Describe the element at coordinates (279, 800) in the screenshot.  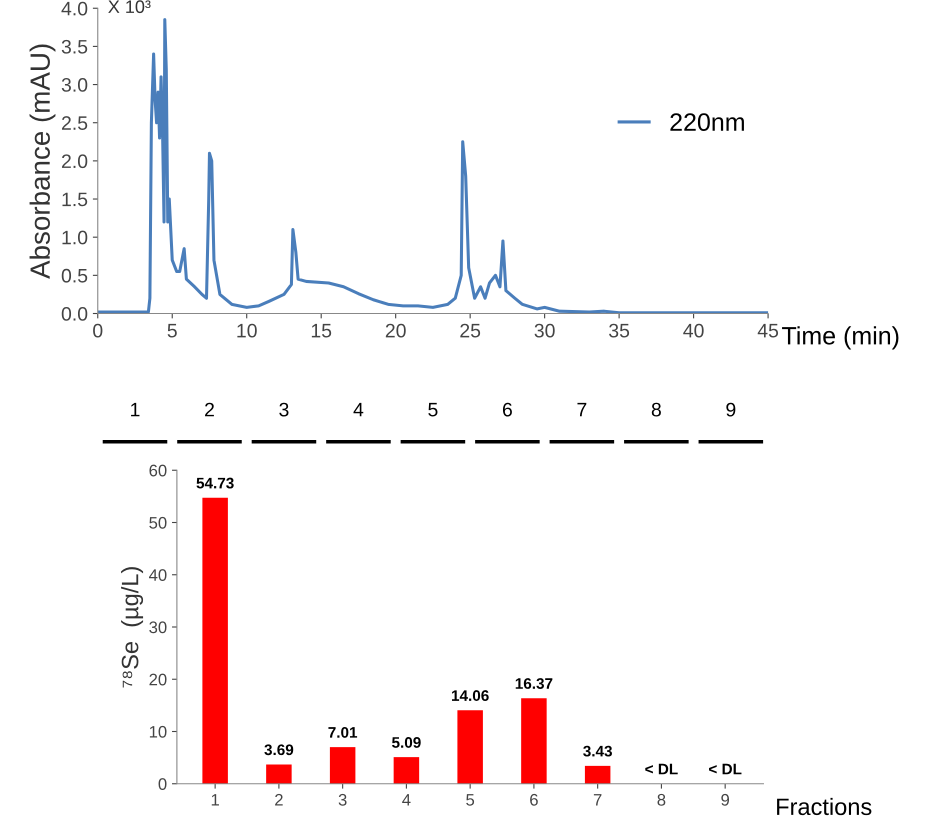
I see `x-tick-label: 2` at that location.